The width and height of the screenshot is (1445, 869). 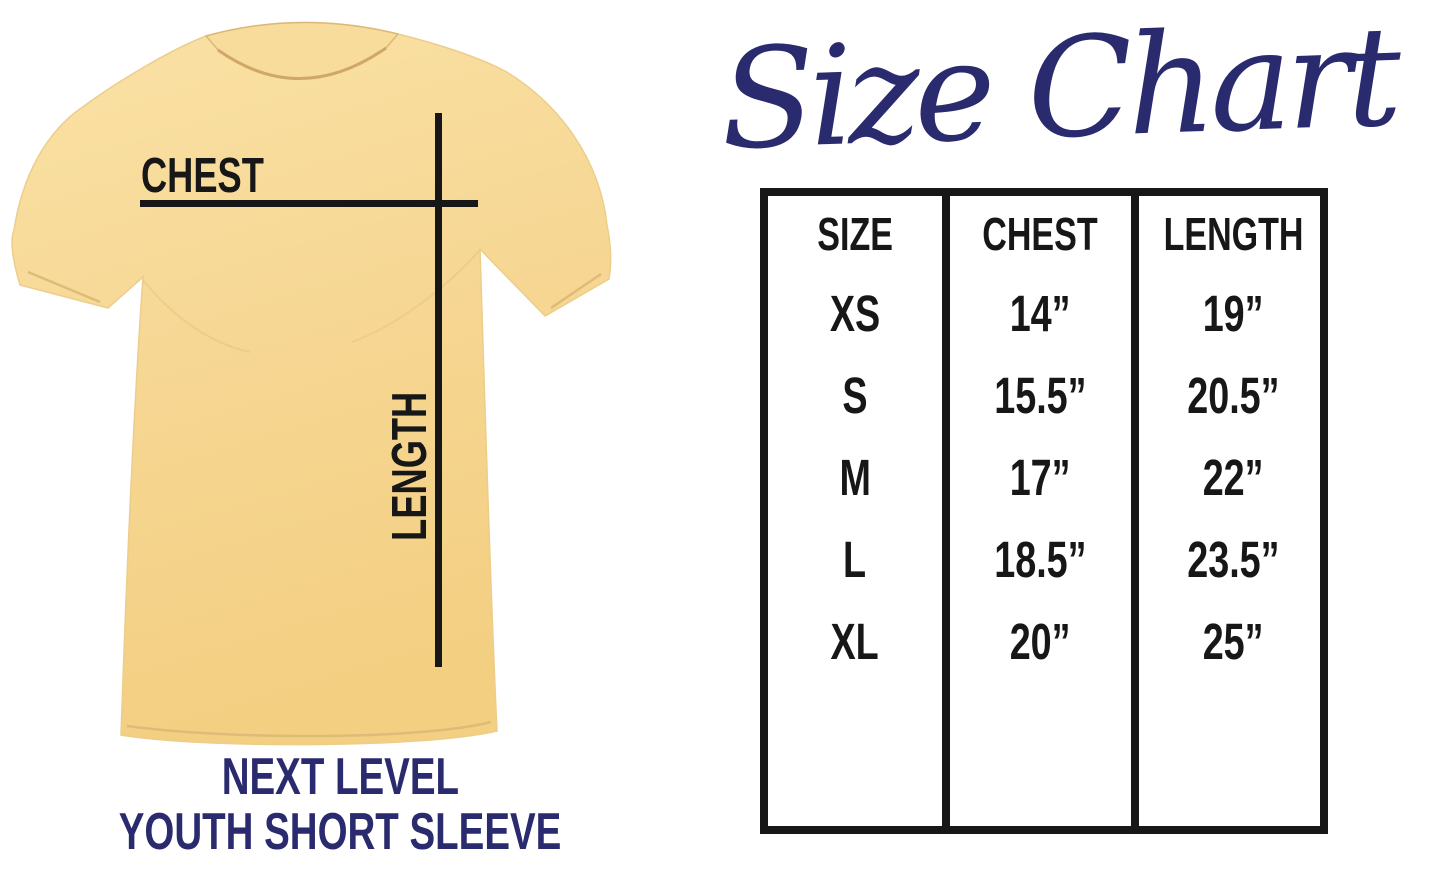 What do you see at coordinates (64, 287) in the screenshot?
I see `left-sleeve-seam` at bounding box center [64, 287].